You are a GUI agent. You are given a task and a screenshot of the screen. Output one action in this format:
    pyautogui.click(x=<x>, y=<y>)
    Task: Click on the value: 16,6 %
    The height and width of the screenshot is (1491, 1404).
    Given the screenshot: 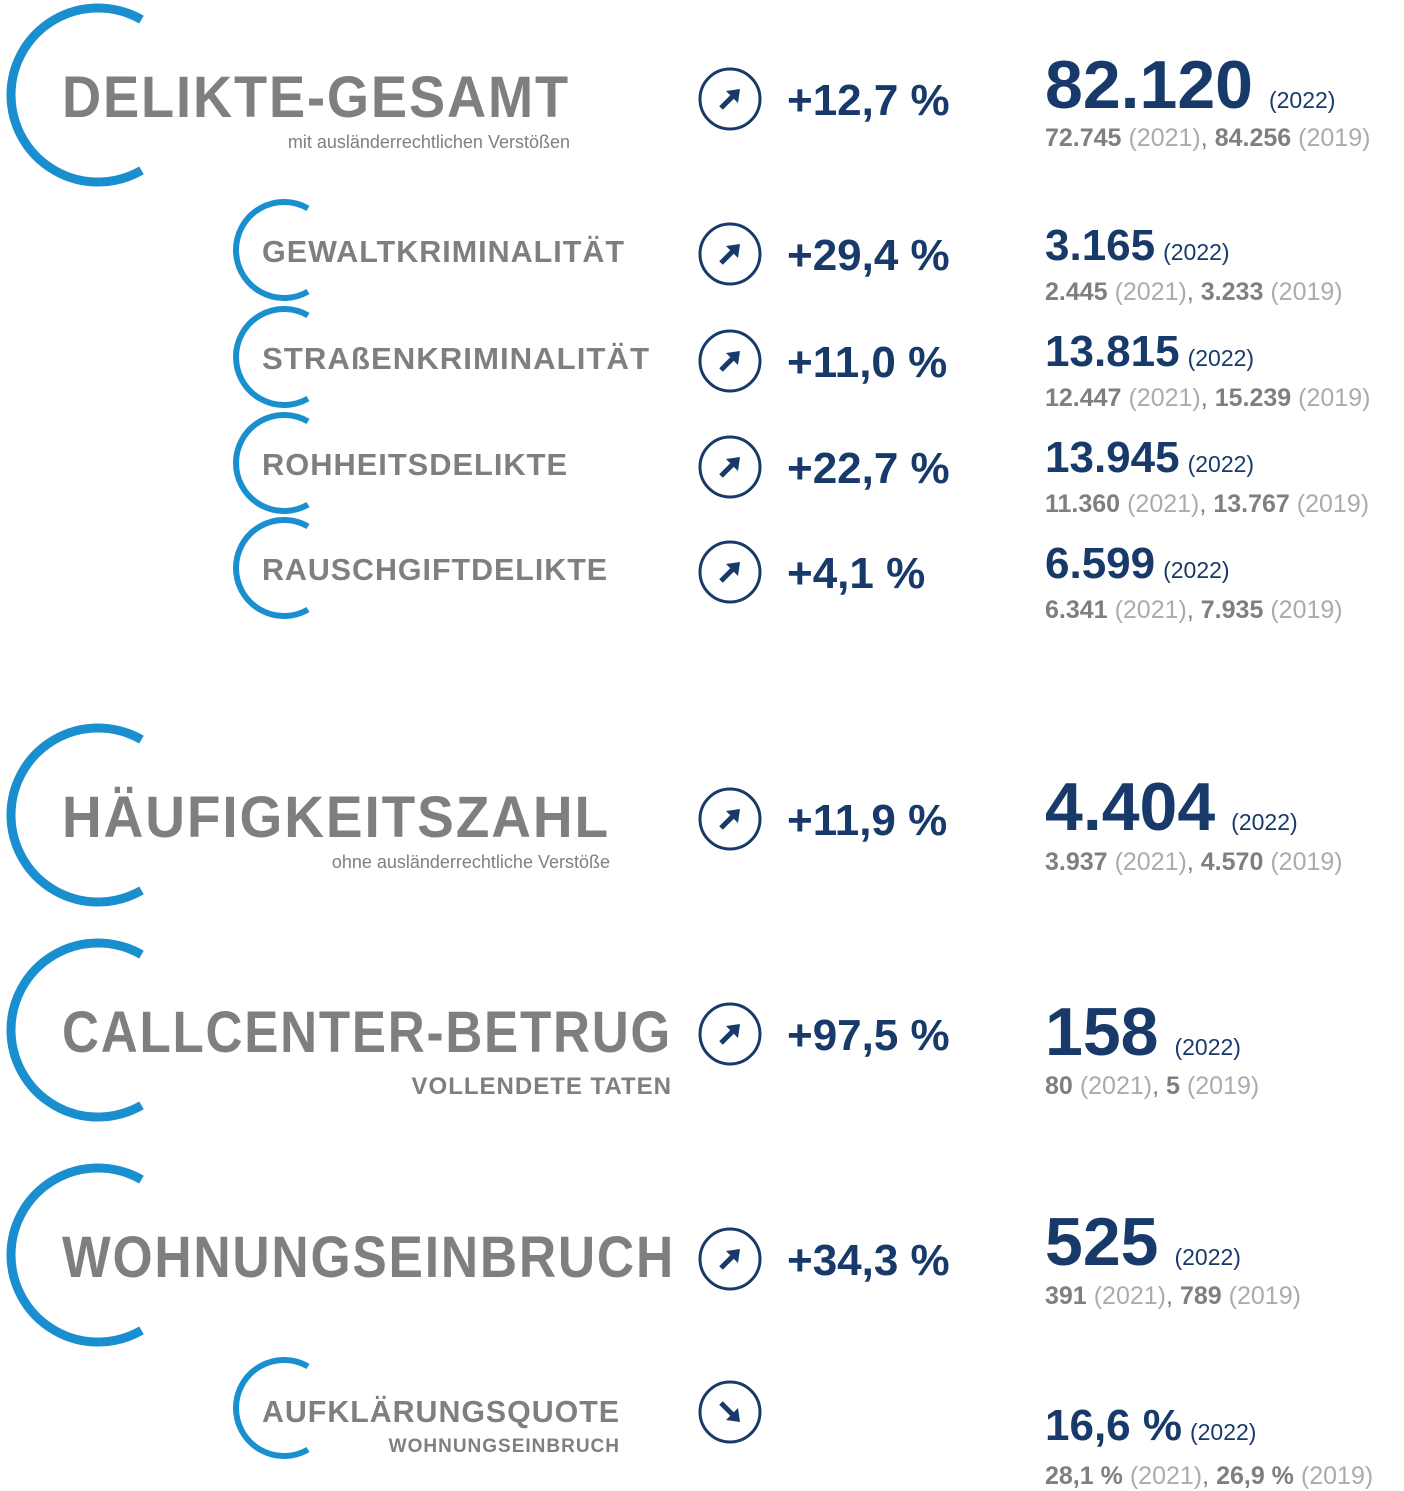 What is the action you would take?
    pyautogui.click(x=1113, y=1425)
    